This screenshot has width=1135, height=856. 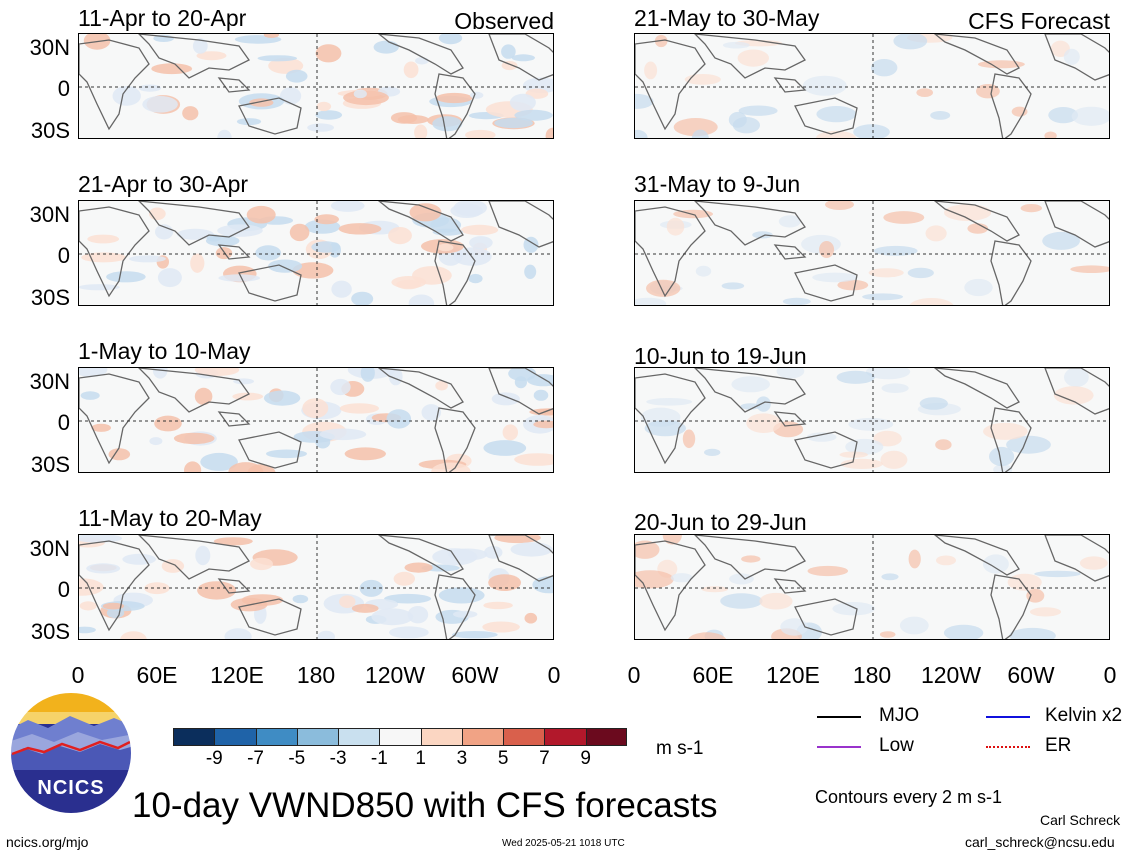 I want to click on colorbar-label: 9, so click(x=585, y=758).